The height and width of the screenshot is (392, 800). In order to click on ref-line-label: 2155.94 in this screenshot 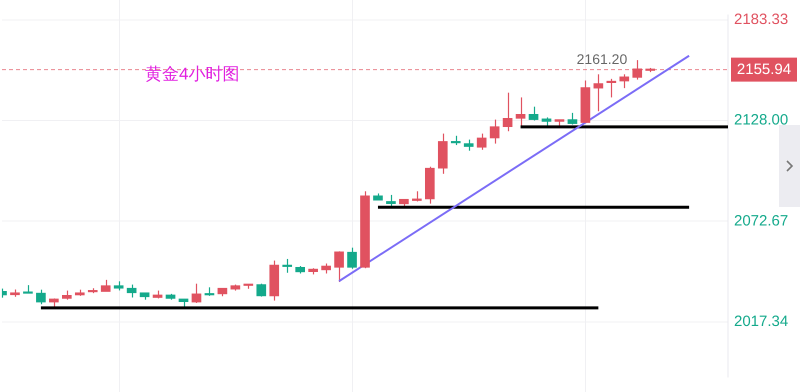, I will do `click(764, 69)`.